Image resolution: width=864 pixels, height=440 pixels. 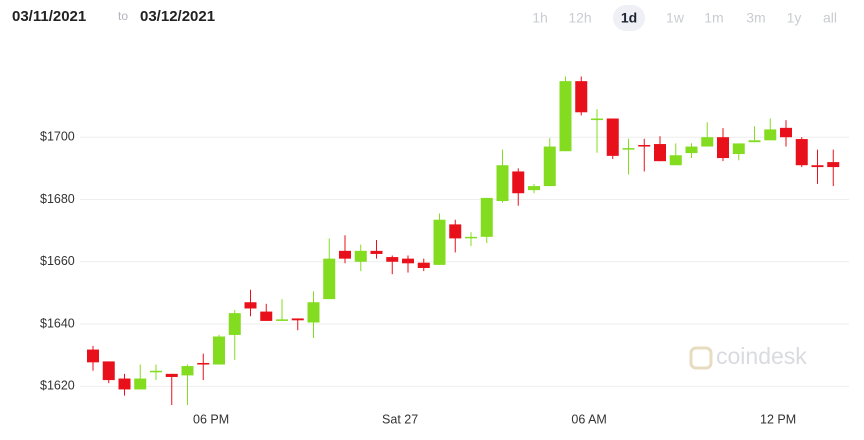 I want to click on logo-mark, so click(x=701, y=358).